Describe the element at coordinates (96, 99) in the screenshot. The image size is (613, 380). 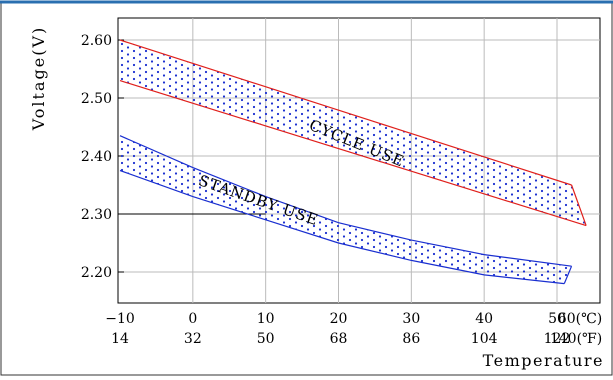
I see `y-tick-label: 2.50` at that location.